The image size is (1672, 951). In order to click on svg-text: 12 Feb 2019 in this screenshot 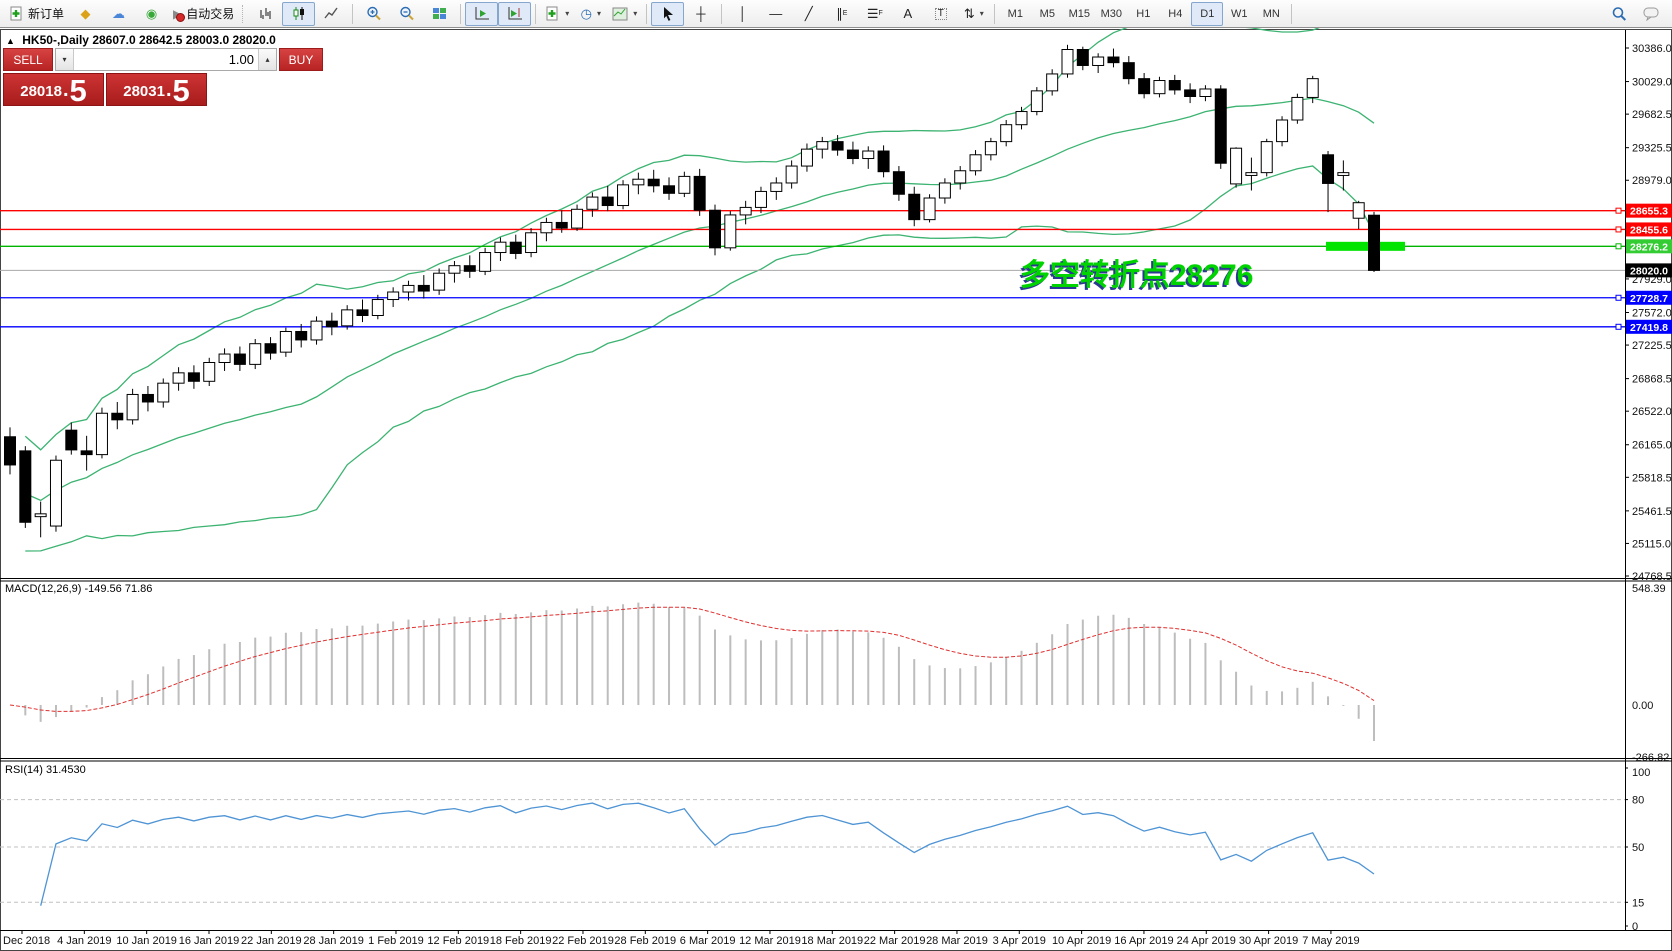, I will do `click(458, 941)`.